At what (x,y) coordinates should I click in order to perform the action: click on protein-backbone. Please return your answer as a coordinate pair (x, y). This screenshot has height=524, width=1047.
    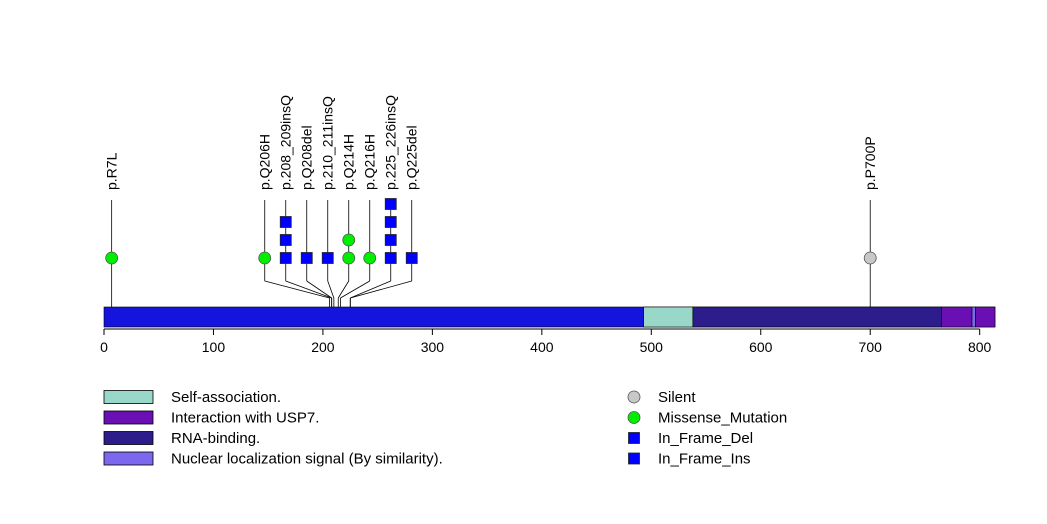
    Looking at the image, I should click on (549, 317).